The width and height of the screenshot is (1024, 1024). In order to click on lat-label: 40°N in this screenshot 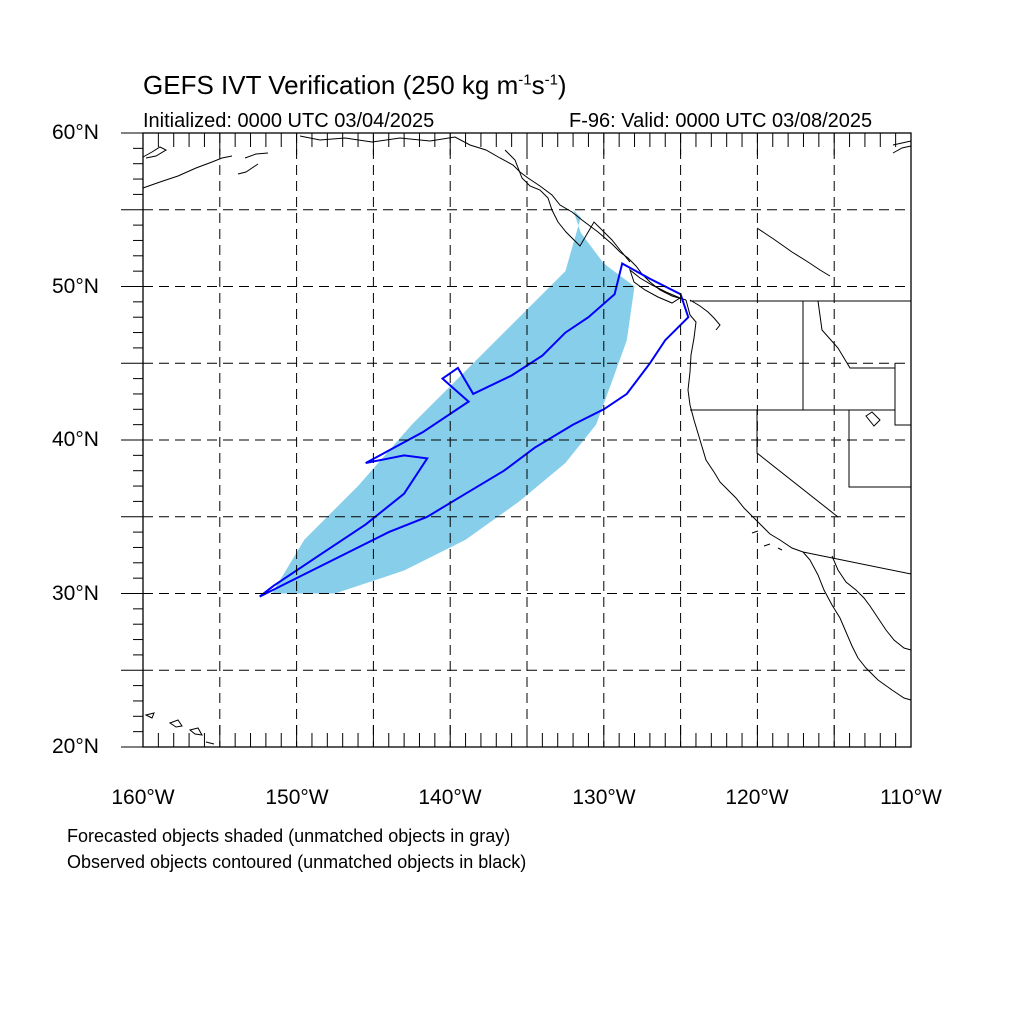, I will do `click(75, 439)`.